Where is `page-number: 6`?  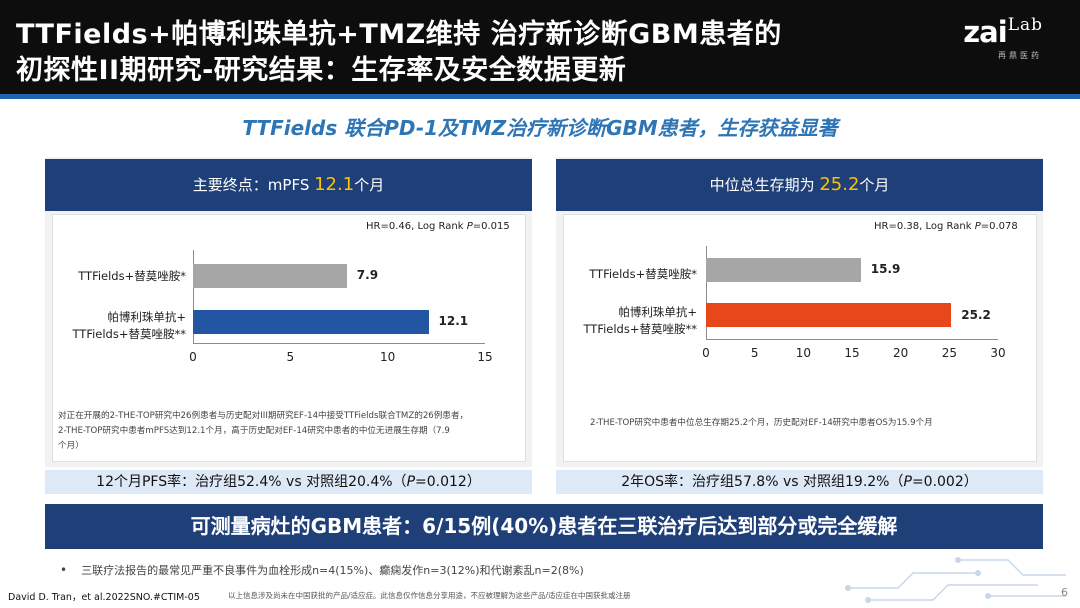 page-number: 6 is located at coordinates (1064, 592).